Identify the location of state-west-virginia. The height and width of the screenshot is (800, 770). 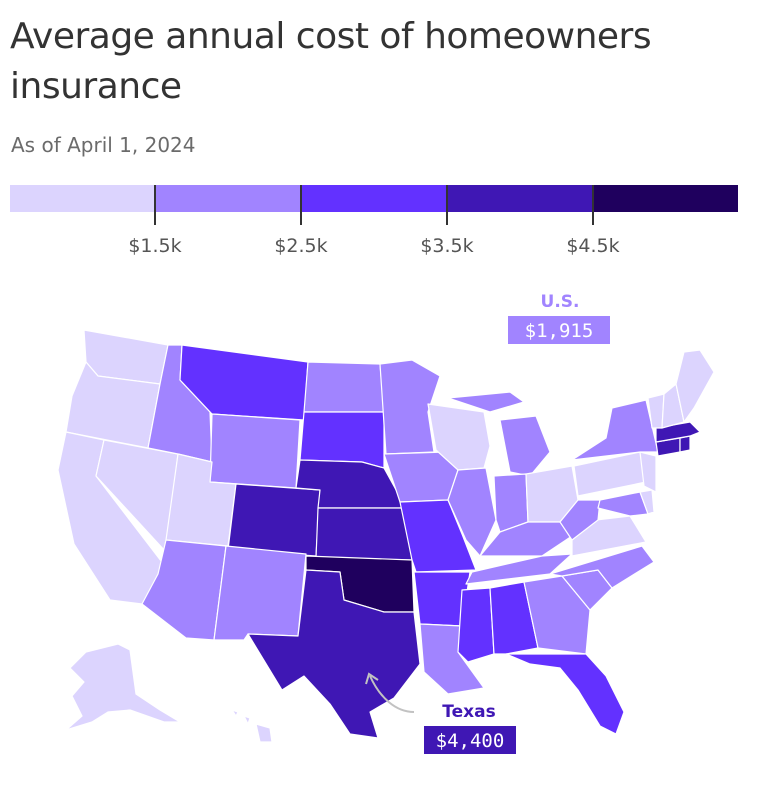
(580, 520).